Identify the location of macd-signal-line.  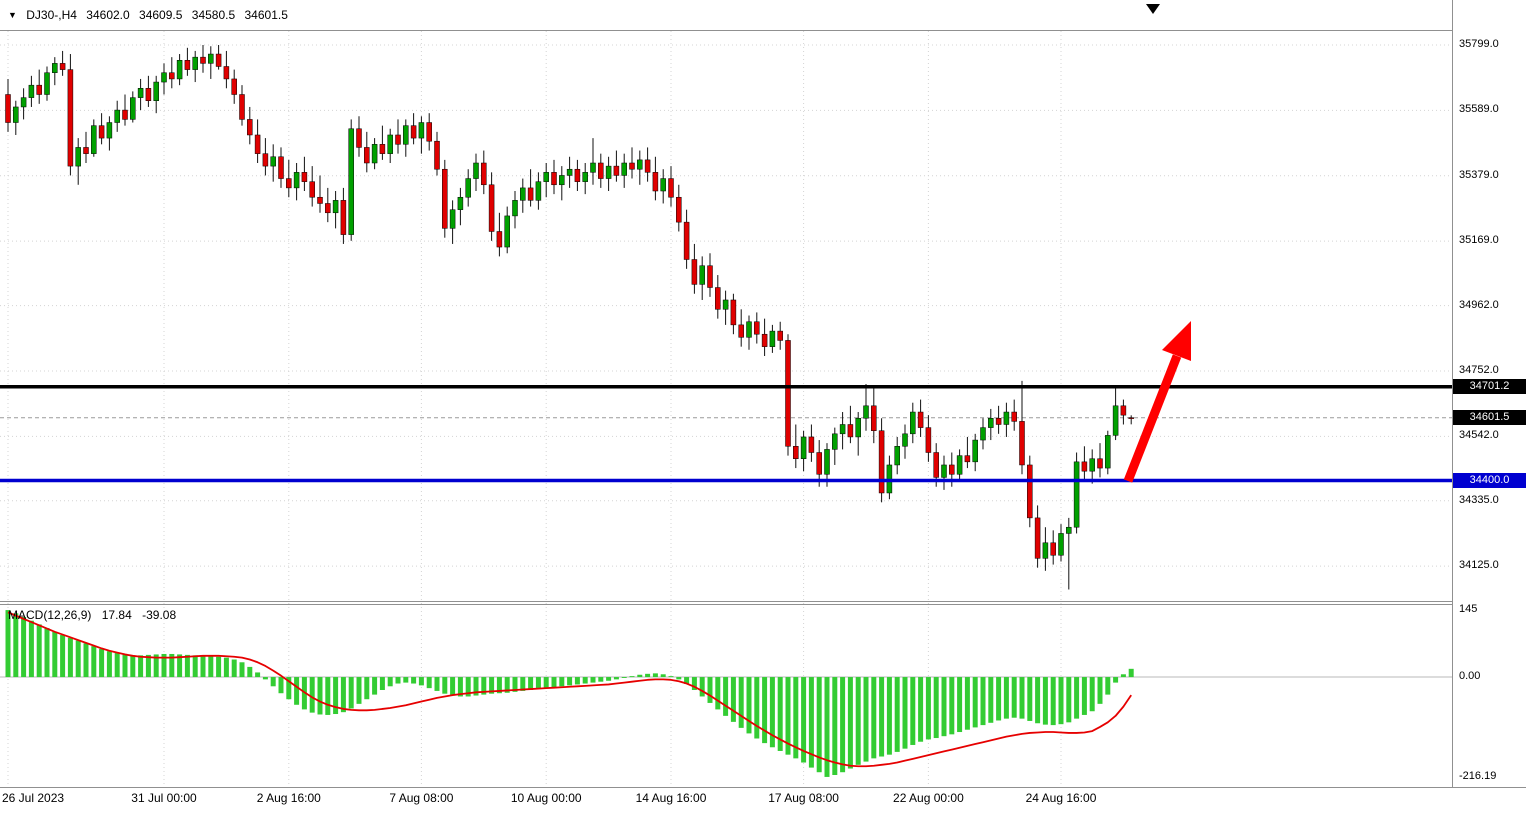
(569, 689).